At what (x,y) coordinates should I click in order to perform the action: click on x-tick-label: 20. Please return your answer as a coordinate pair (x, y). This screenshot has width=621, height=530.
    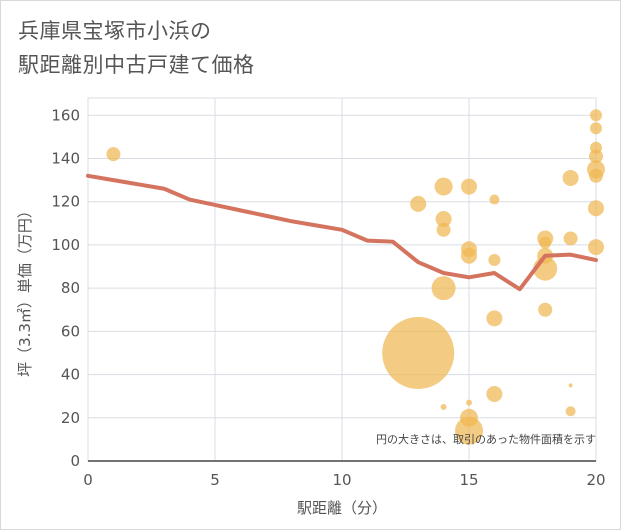
    Looking at the image, I should click on (595, 480).